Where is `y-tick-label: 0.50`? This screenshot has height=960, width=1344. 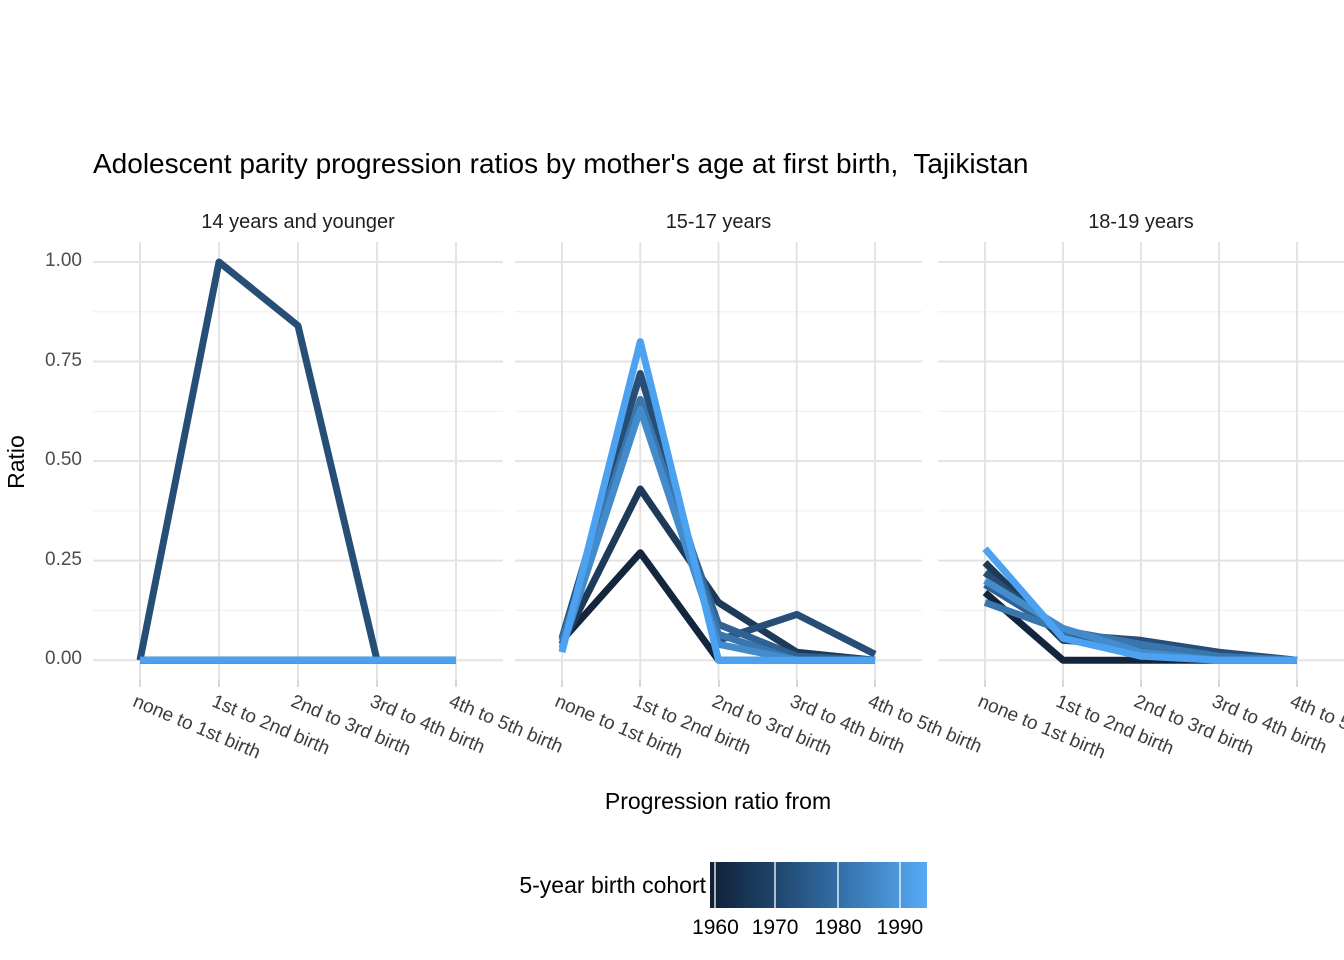 y-tick-label: 0.50 is located at coordinates (63, 460).